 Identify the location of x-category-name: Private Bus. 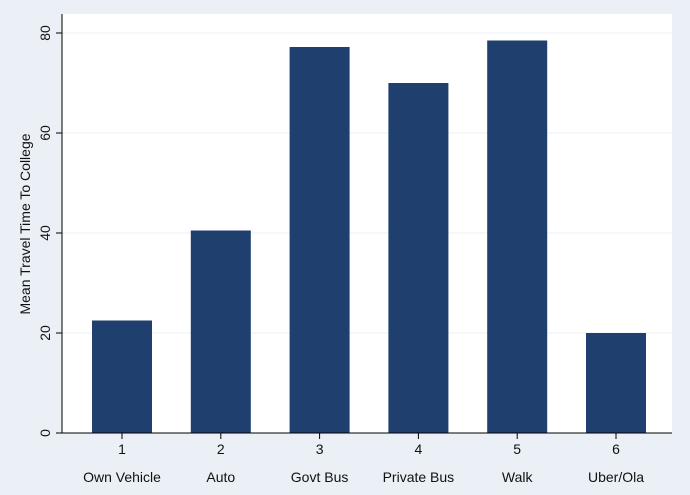
(419, 477).